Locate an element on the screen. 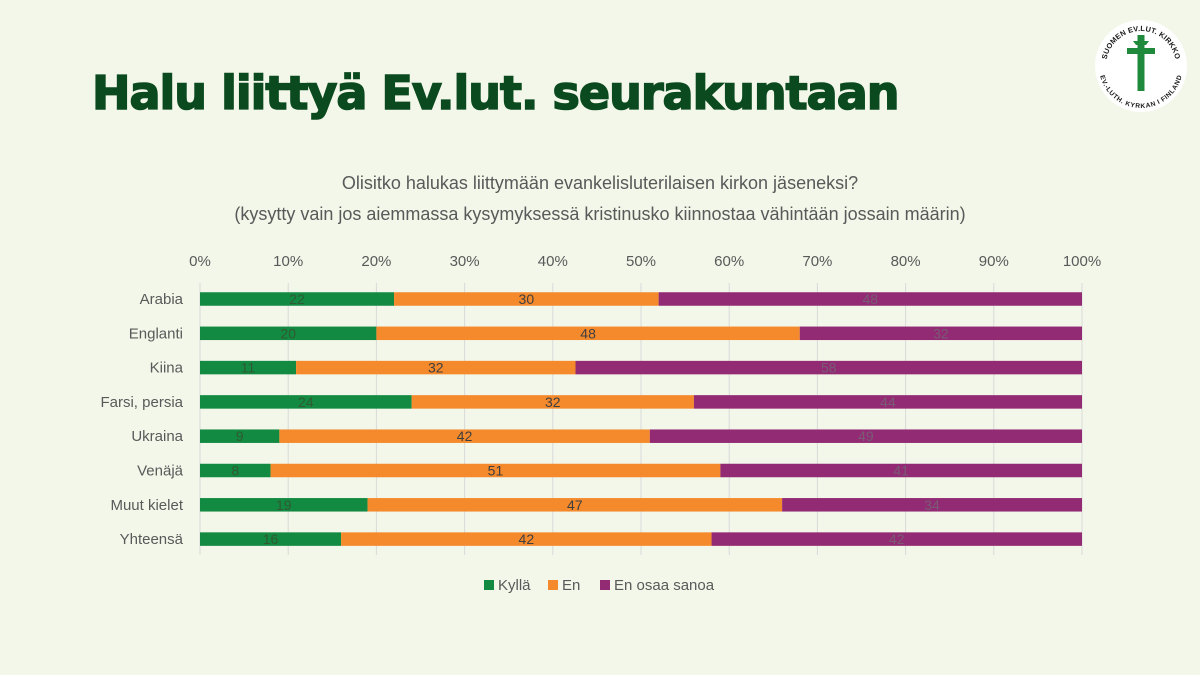  tick-label: 80% is located at coordinates (906, 261).